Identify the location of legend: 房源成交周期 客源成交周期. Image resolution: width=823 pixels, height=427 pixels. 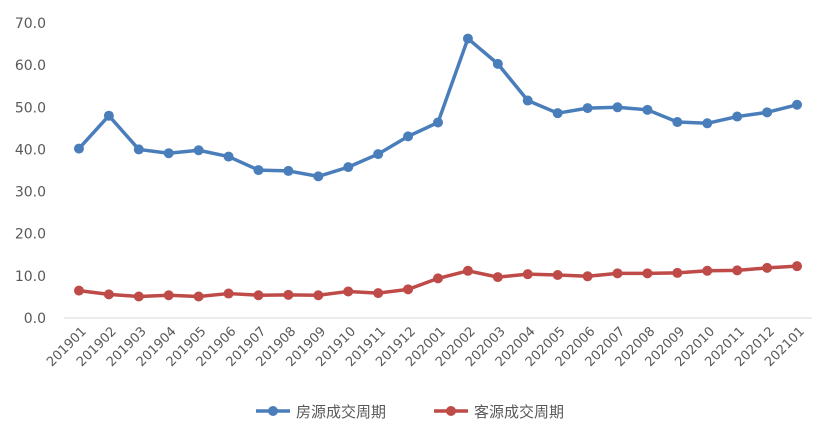
(410, 412).